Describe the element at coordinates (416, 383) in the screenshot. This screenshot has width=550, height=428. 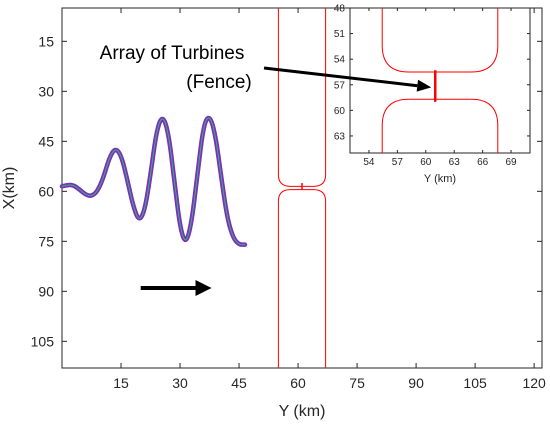
I see `main-x-tick-label: 90` at that location.